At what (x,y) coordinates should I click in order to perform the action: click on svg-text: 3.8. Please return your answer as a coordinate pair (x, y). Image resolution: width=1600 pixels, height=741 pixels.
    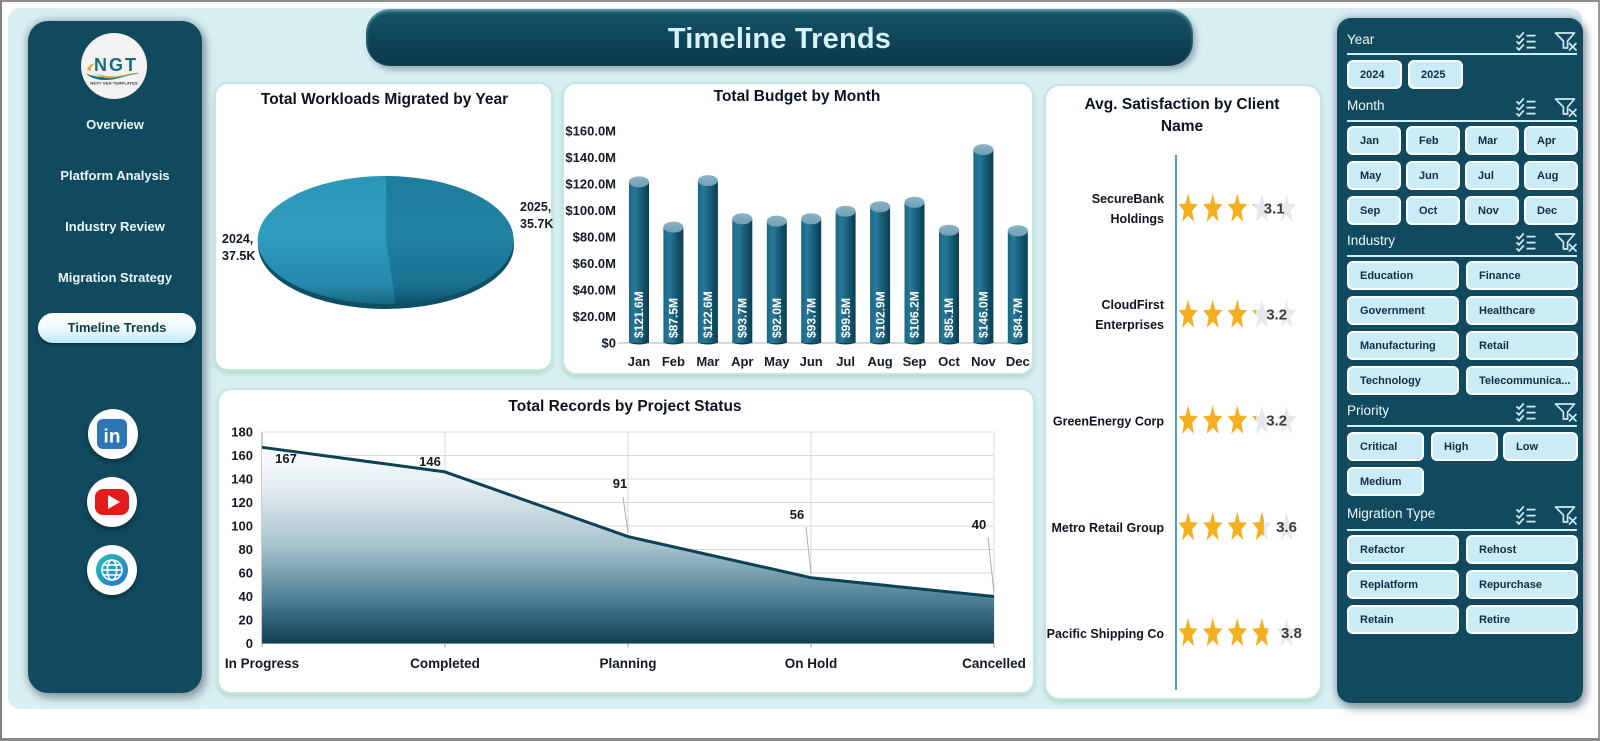
    Looking at the image, I should click on (1291, 633).